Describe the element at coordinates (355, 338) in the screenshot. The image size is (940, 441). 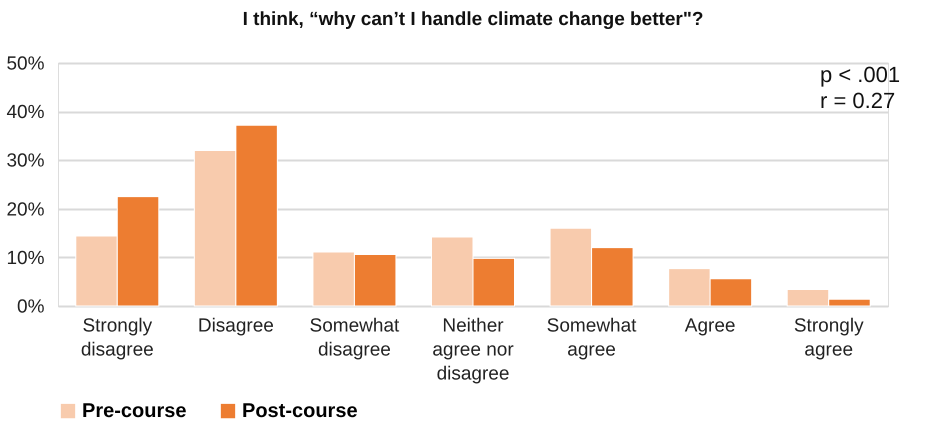
I see `x-tick-label: Somewhat disagree` at that location.